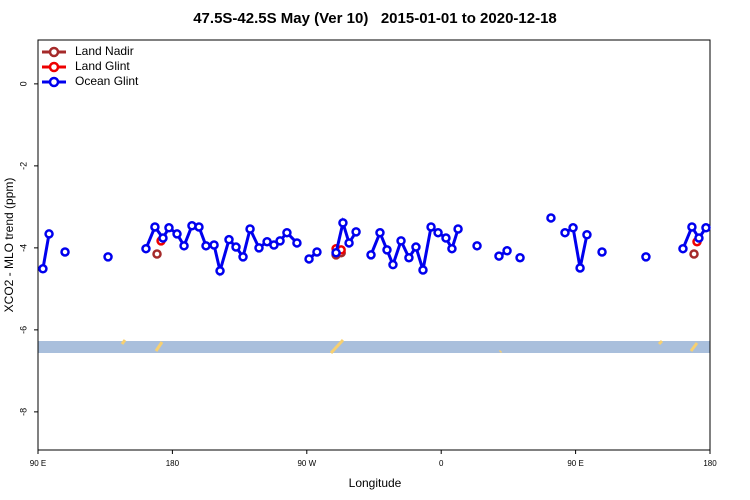 This screenshot has width=750, height=500. What do you see at coordinates (23, 412) in the screenshot?
I see `y-tick-label: -8` at bounding box center [23, 412].